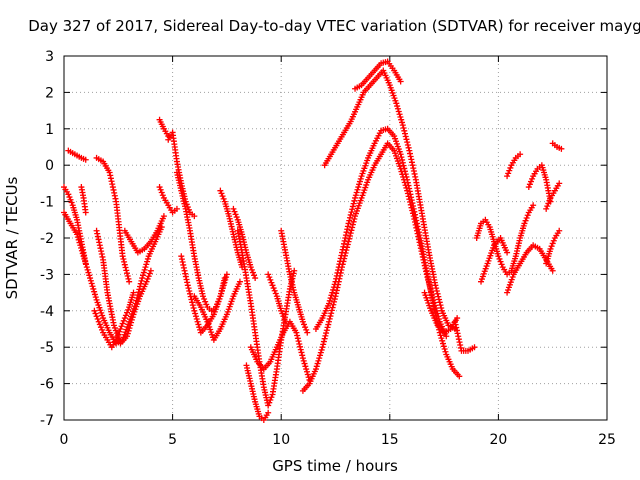  I want to click on x-tick-label: 20, so click(498, 440).